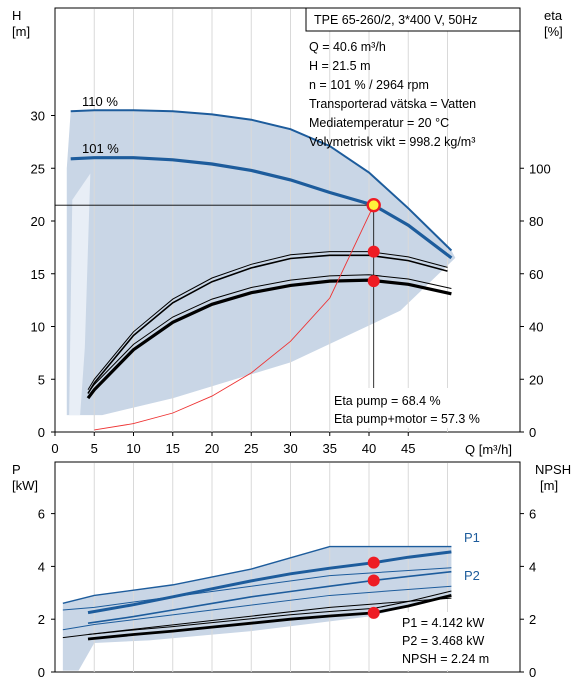 This screenshot has height=685, width=585. I want to click on p2-min-curve, so click(257, 618).